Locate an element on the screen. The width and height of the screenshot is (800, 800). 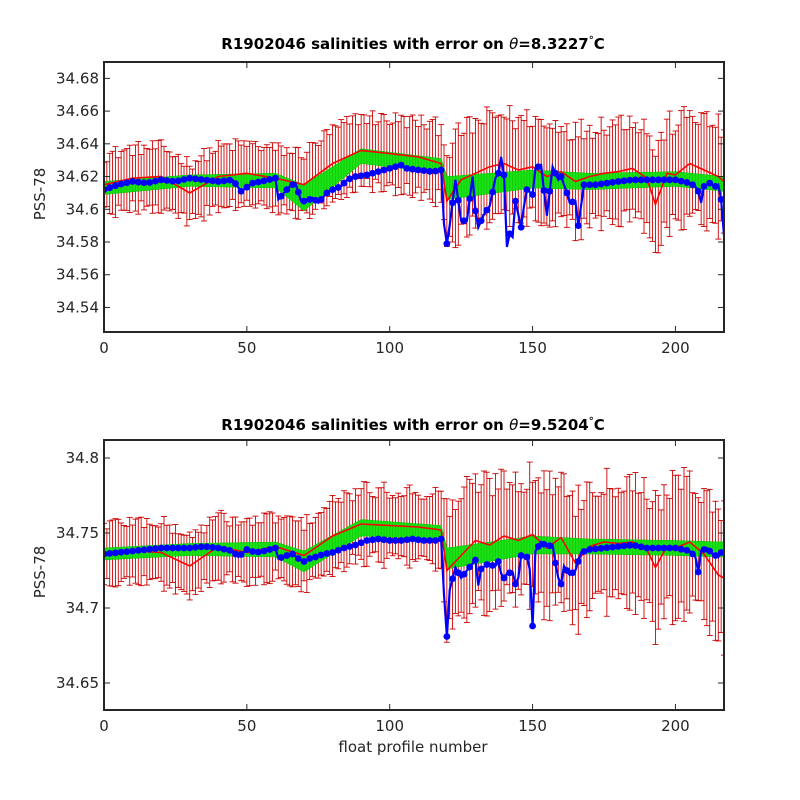
top-x-tick-label: 200 is located at coordinates (675, 348).